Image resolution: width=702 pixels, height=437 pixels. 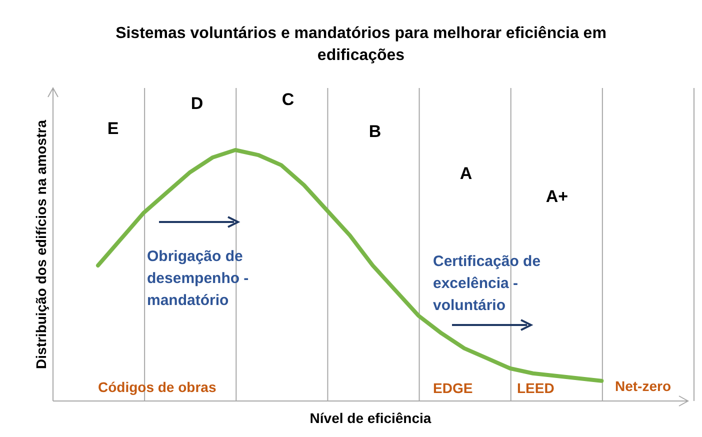 What do you see at coordinates (535, 388) in the screenshot?
I see `annotation: LEED` at bounding box center [535, 388].